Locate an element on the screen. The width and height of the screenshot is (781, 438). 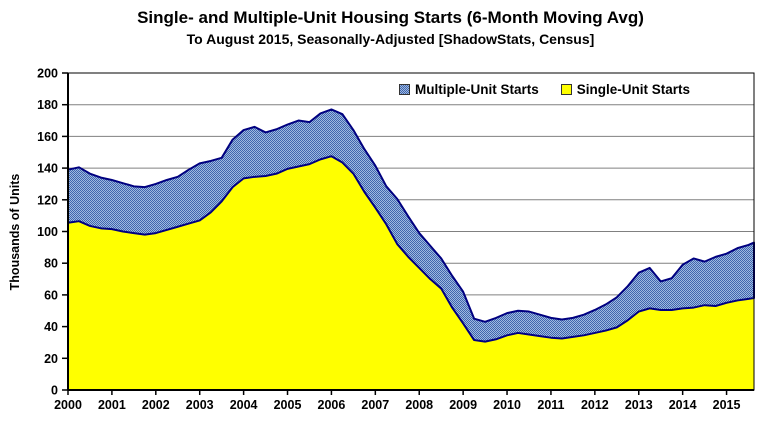
legend-item-single: Single-Unit Starts is located at coordinates (625, 89).